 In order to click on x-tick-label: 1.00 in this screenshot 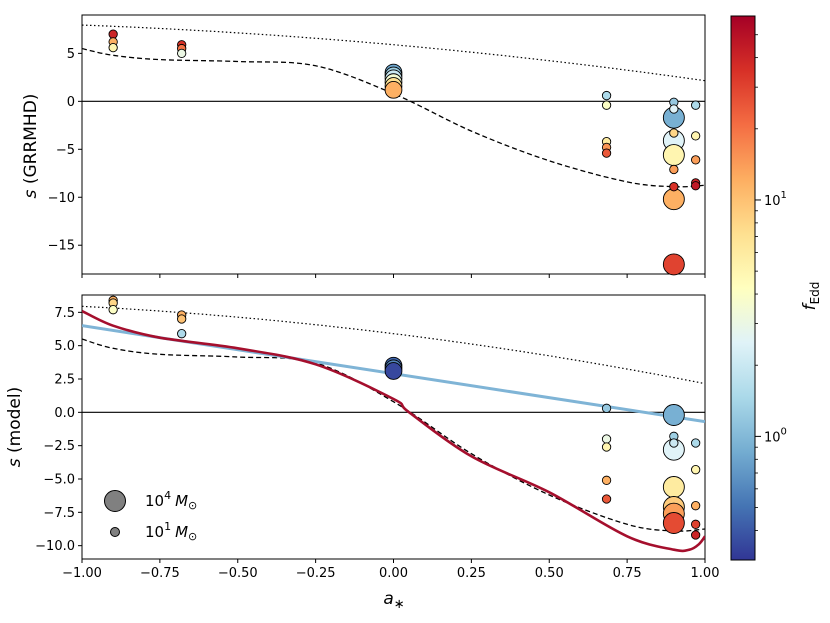, I will do `click(705, 573)`.